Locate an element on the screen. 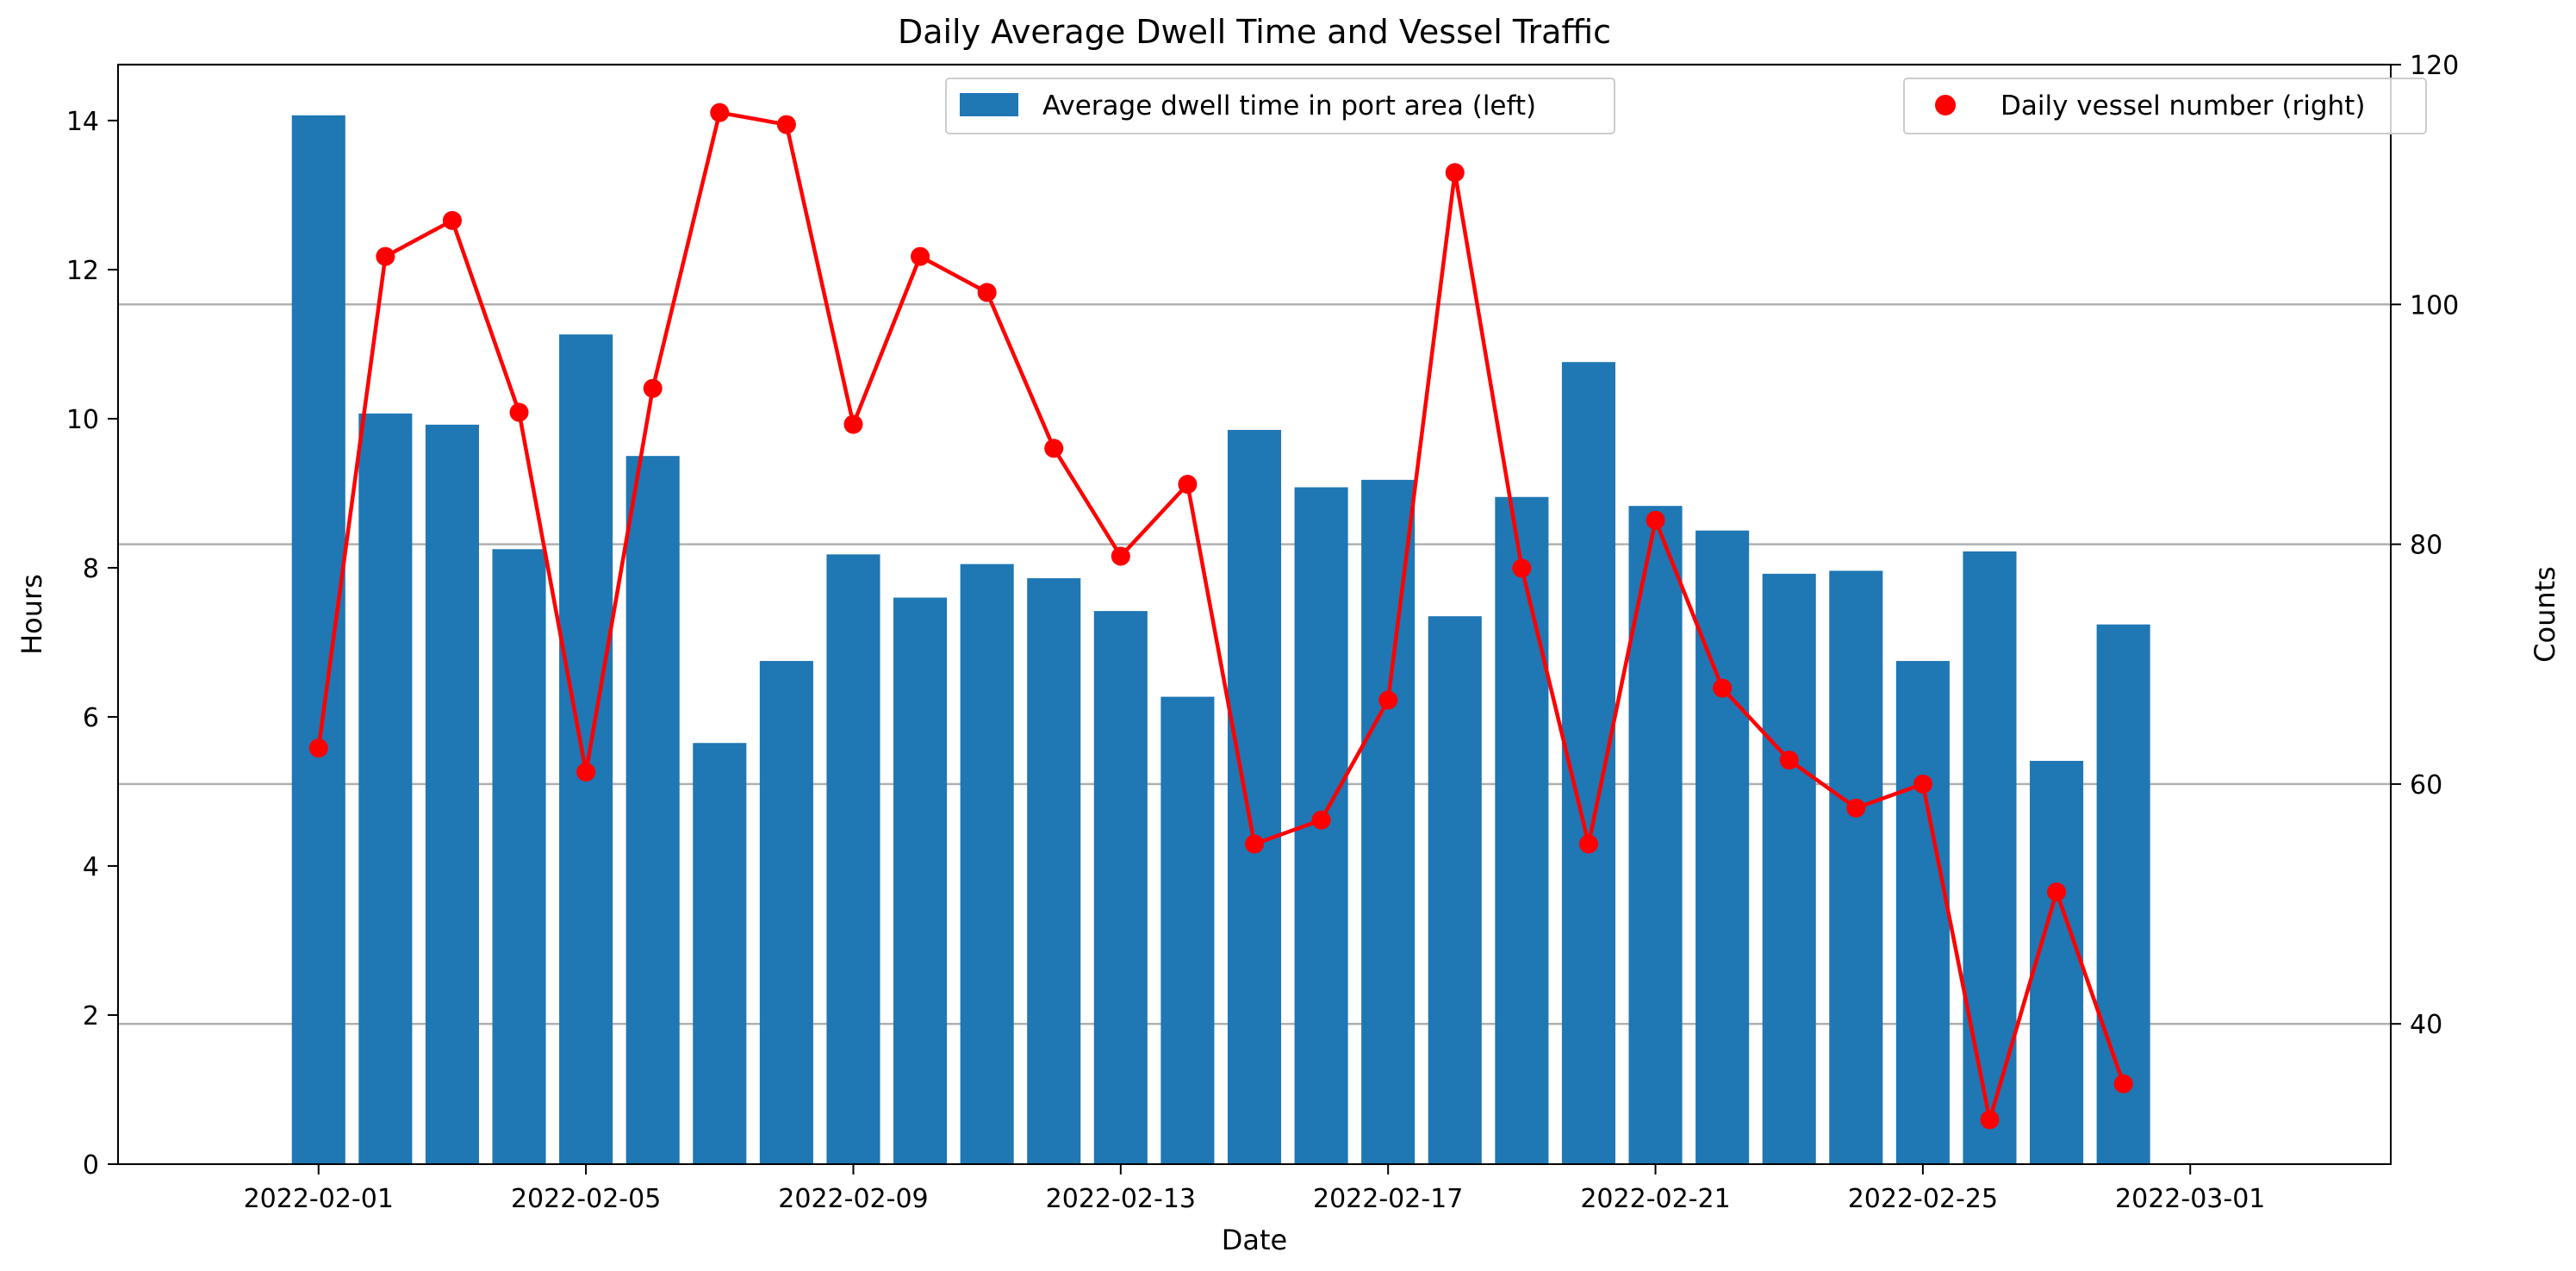 The height and width of the screenshot is (1271, 2576). y-tick-label: 120 is located at coordinates (2435, 66).